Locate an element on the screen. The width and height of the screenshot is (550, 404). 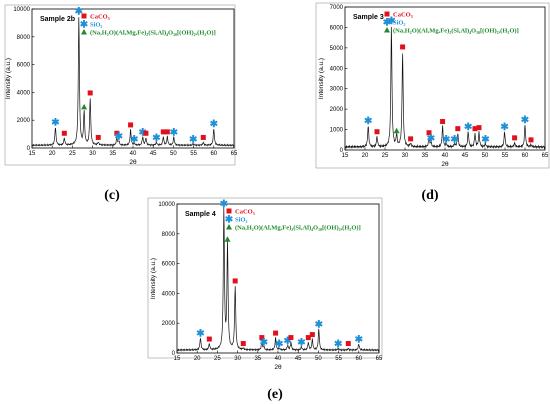
sample-label: Sample 2b is located at coordinates (57, 19).